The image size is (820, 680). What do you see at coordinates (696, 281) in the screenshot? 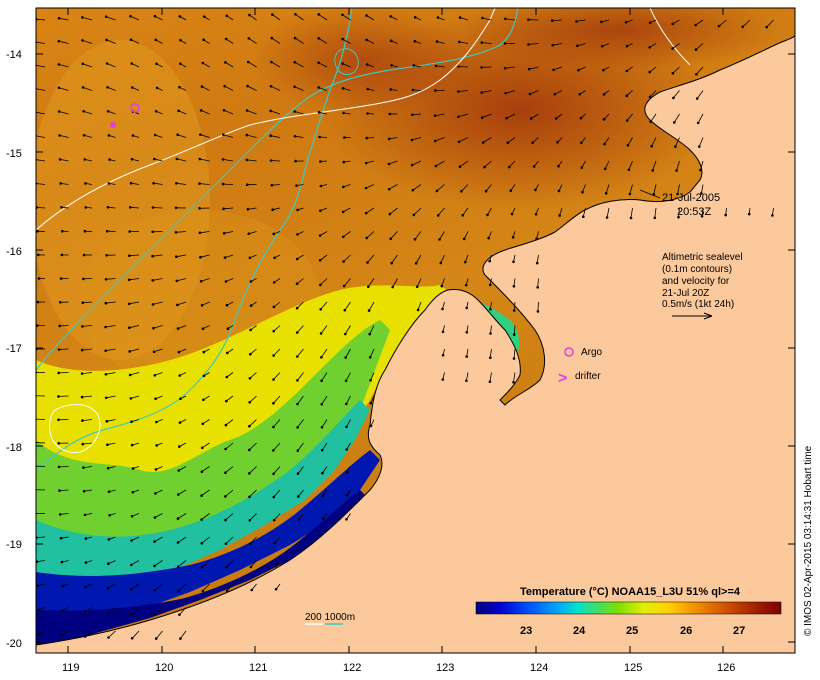
I see `legend-line: and velocity for` at bounding box center [696, 281].